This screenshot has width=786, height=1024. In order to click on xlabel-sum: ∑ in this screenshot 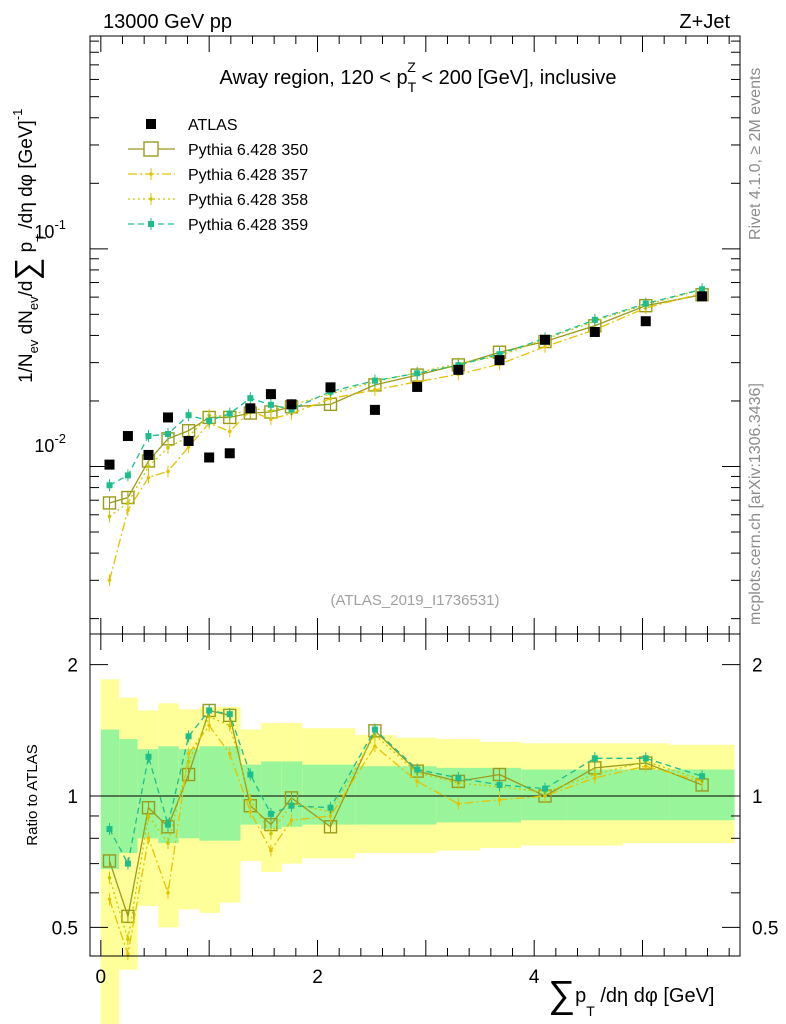, I will do `click(561, 995)`.